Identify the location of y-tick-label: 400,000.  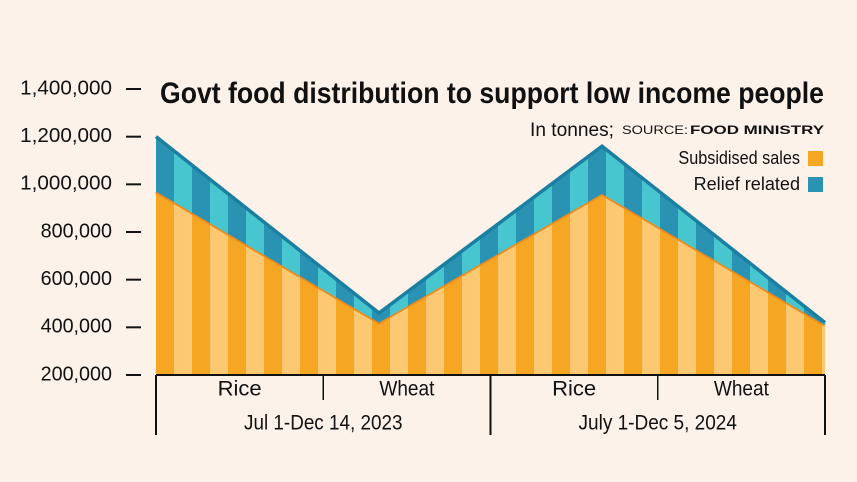
(76, 327).